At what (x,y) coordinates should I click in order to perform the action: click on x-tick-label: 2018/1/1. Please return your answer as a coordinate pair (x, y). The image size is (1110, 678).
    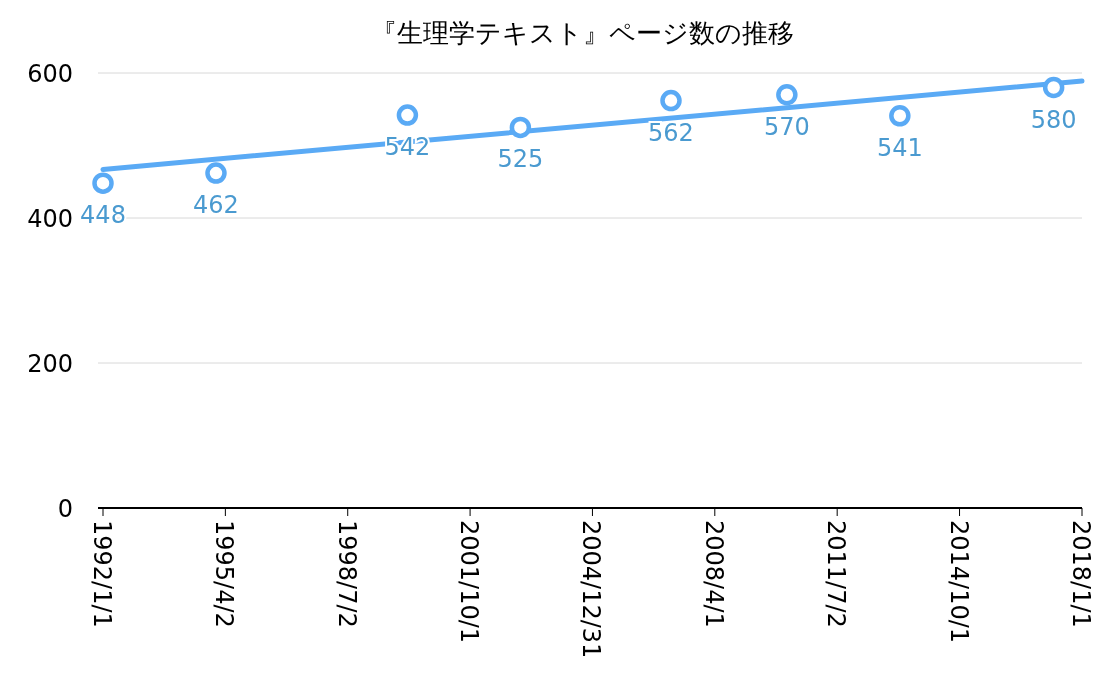
    Looking at the image, I should click on (1081, 574).